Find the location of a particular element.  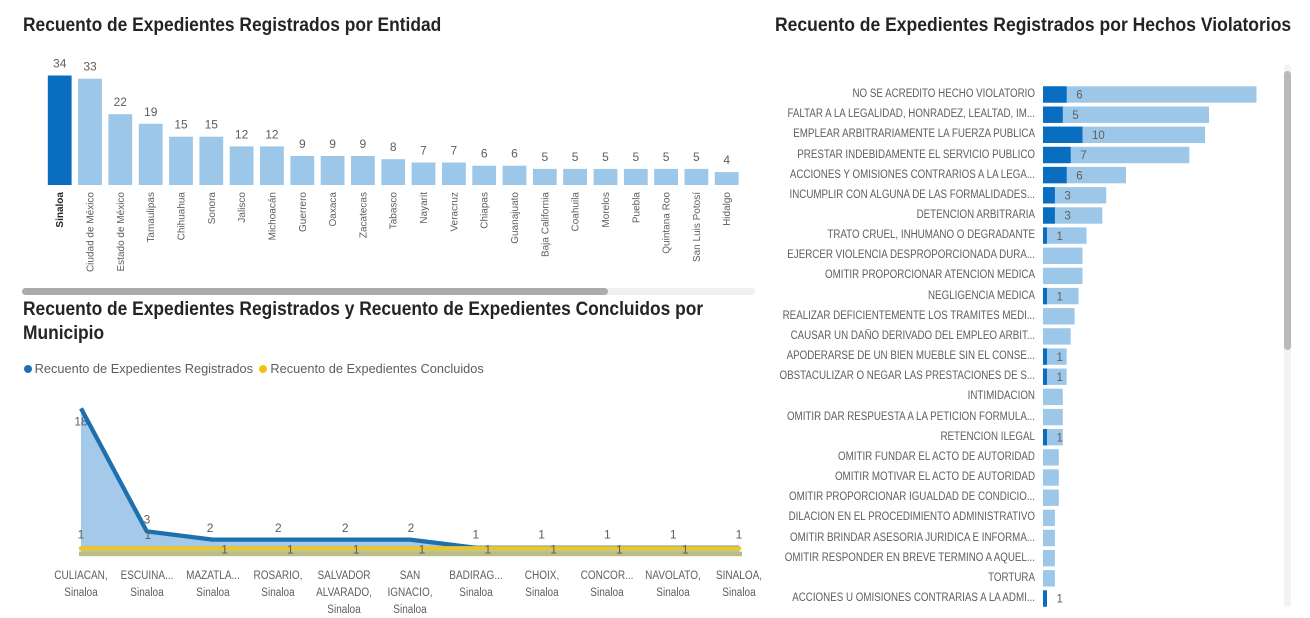

svg-text: 34 is located at coordinates (60, 64).